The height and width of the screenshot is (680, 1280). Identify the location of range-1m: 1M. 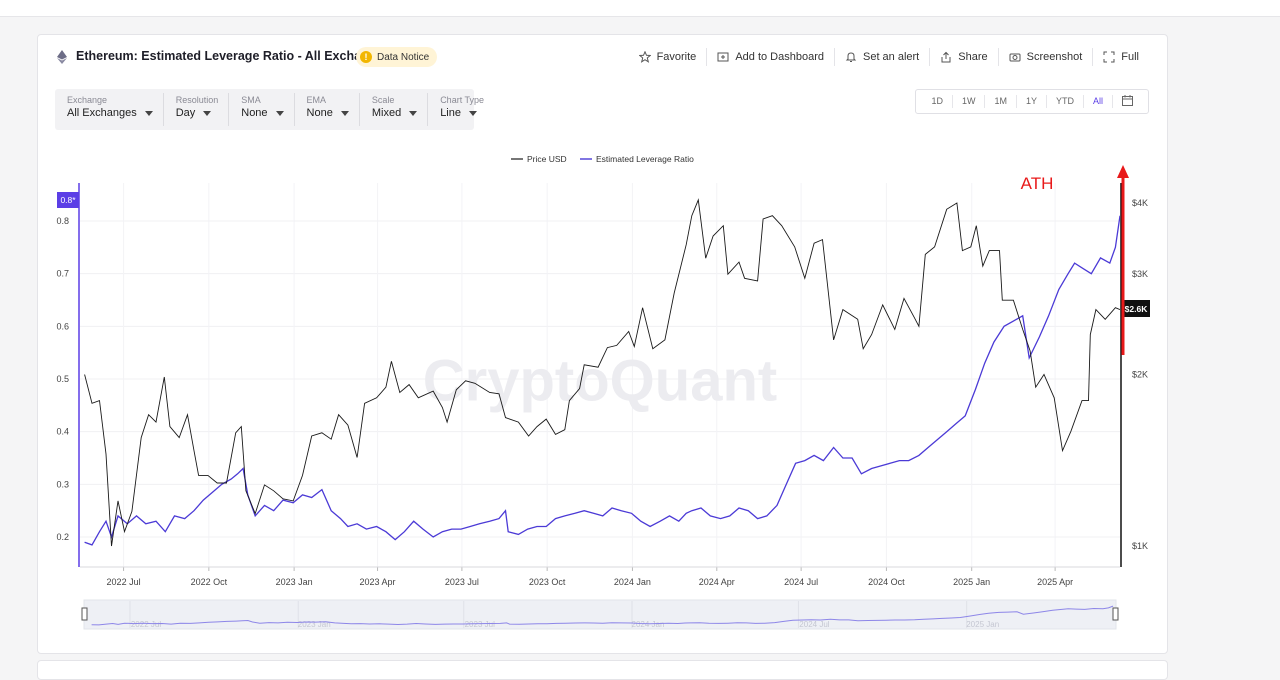
(1000, 101).